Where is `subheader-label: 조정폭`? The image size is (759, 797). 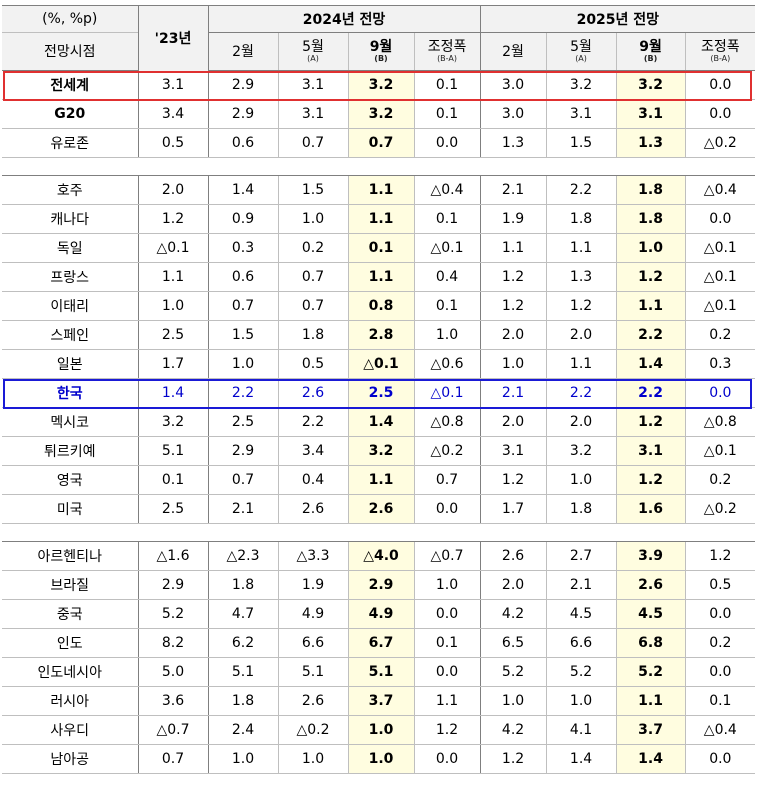
subheader-label: 조정폭 is located at coordinates (720, 47).